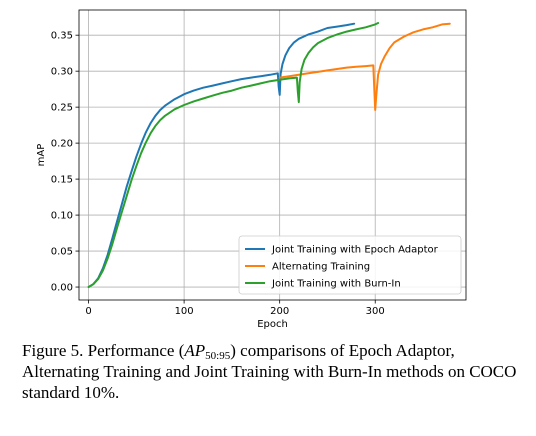  Describe the element at coordinates (184, 311) in the screenshot. I see `x-tick-label: 100` at that location.